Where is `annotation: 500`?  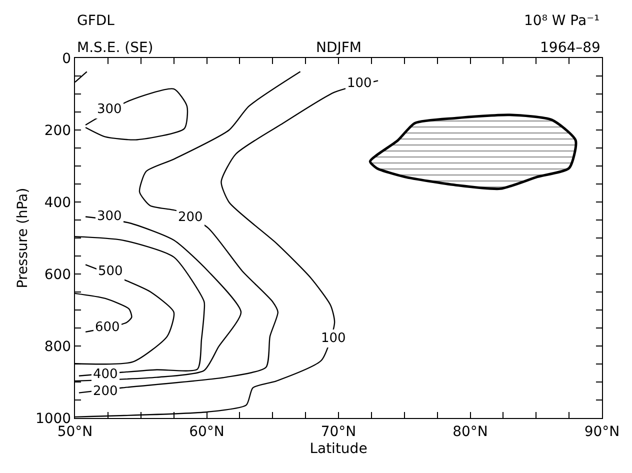
annotation: 500 is located at coordinates (110, 271).